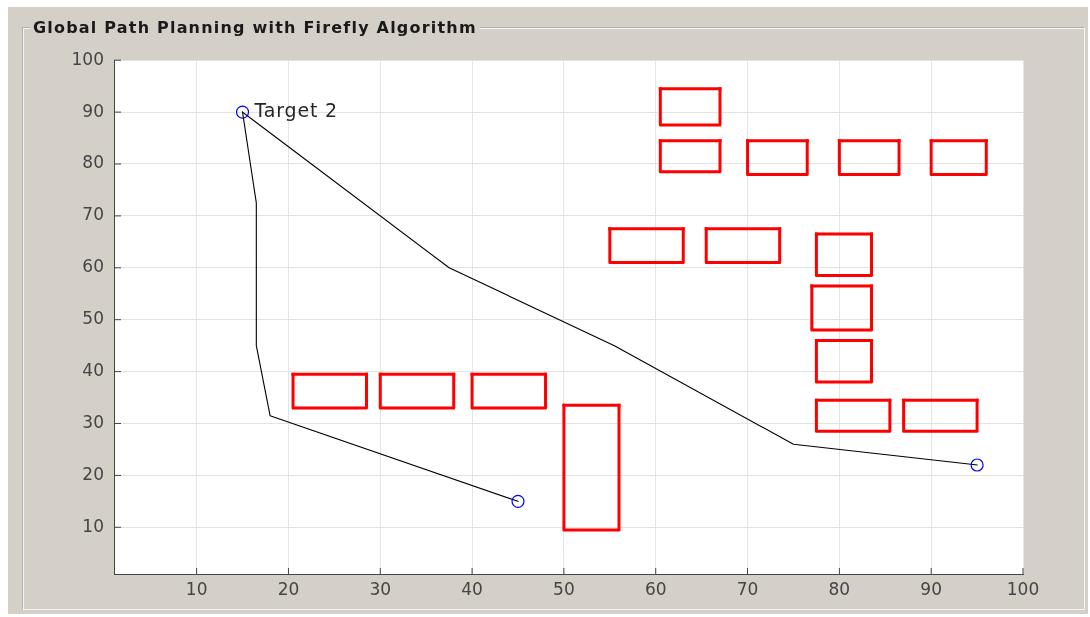 This screenshot has height=617, width=1090. Describe the element at coordinates (93, 214) in the screenshot. I see `y-tick-label: 70` at that location.